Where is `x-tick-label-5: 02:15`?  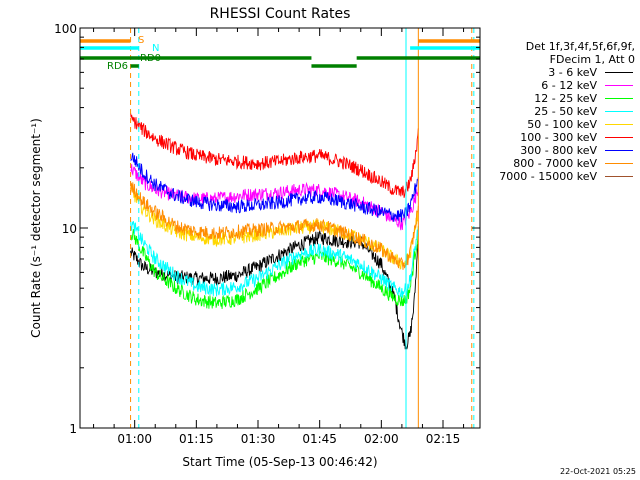
x-tick-label-5: 02:15 is located at coordinates (443, 439).